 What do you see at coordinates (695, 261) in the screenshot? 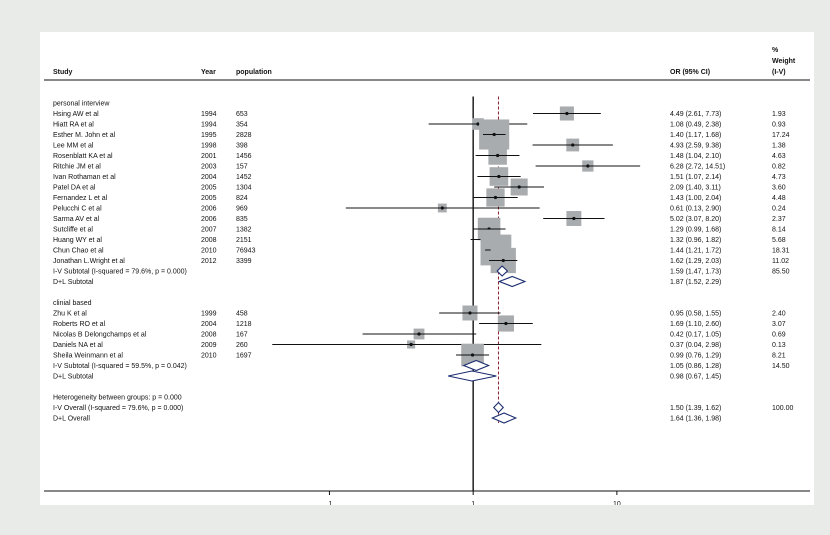
I see `study-or-ci: 1.62 (1.29, 2.03)` at bounding box center [695, 261].